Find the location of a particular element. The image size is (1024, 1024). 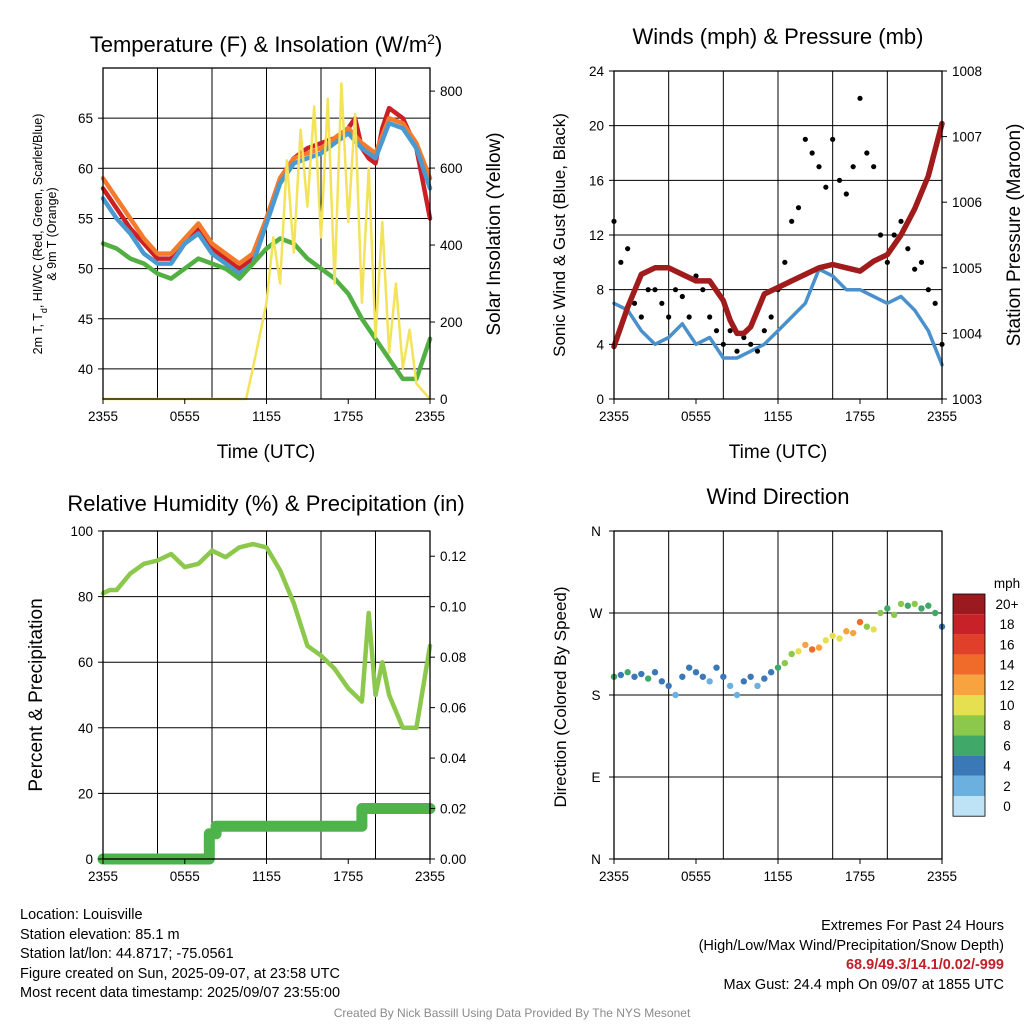

rh-panel-xtick-label: 0555 is located at coordinates (185, 876).